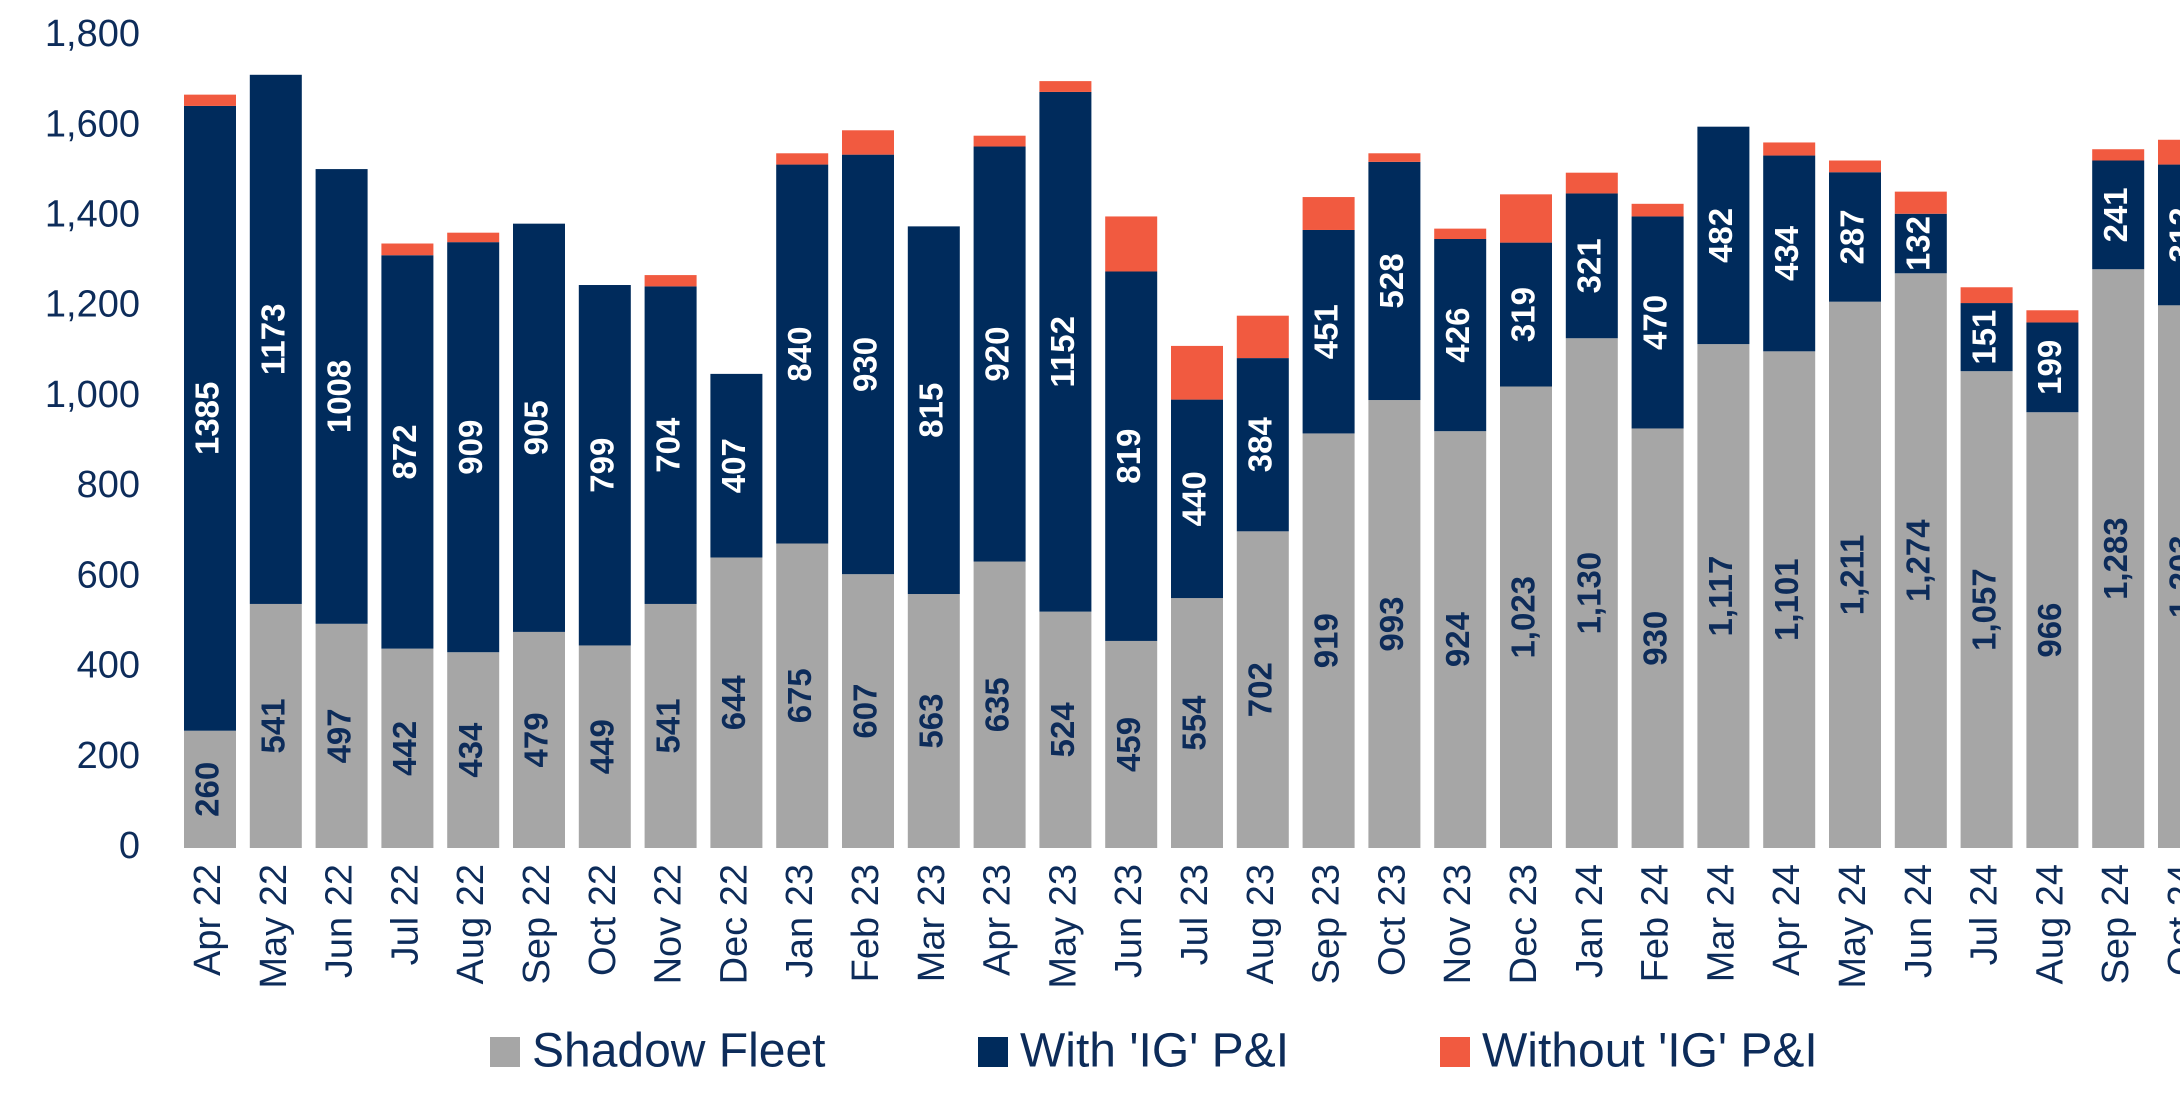  What do you see at coordinates (1195, 914) in the screenshot?
I see `x-tick-label: Jul 23` at bounding box center [1195, 914].